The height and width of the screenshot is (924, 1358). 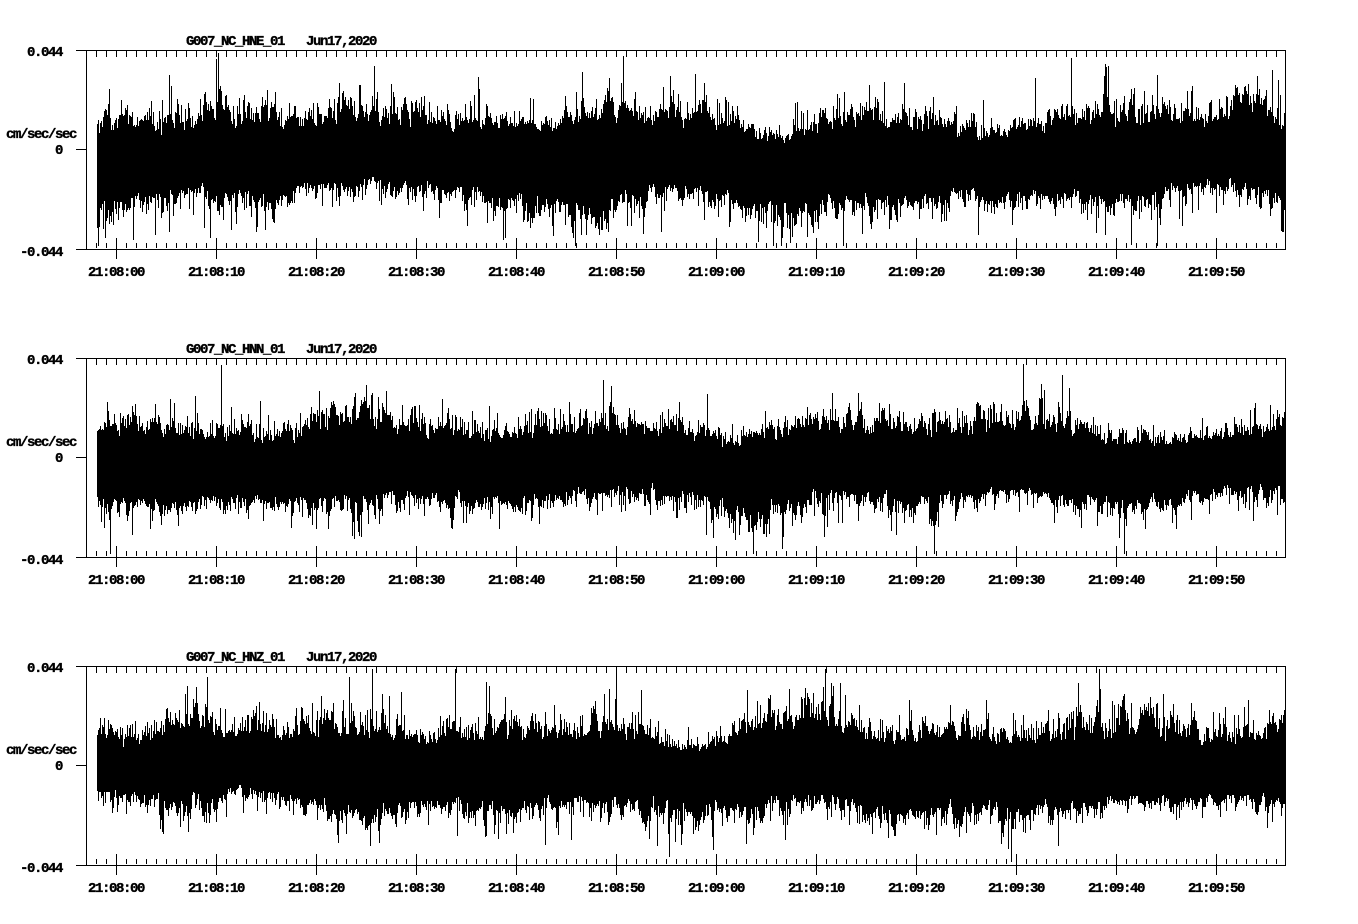 What do you see at coordinates (235, 42) in the screenshot?
I see `svg-text: G007_NC_HNE_01` at bounding box center [235, 42].